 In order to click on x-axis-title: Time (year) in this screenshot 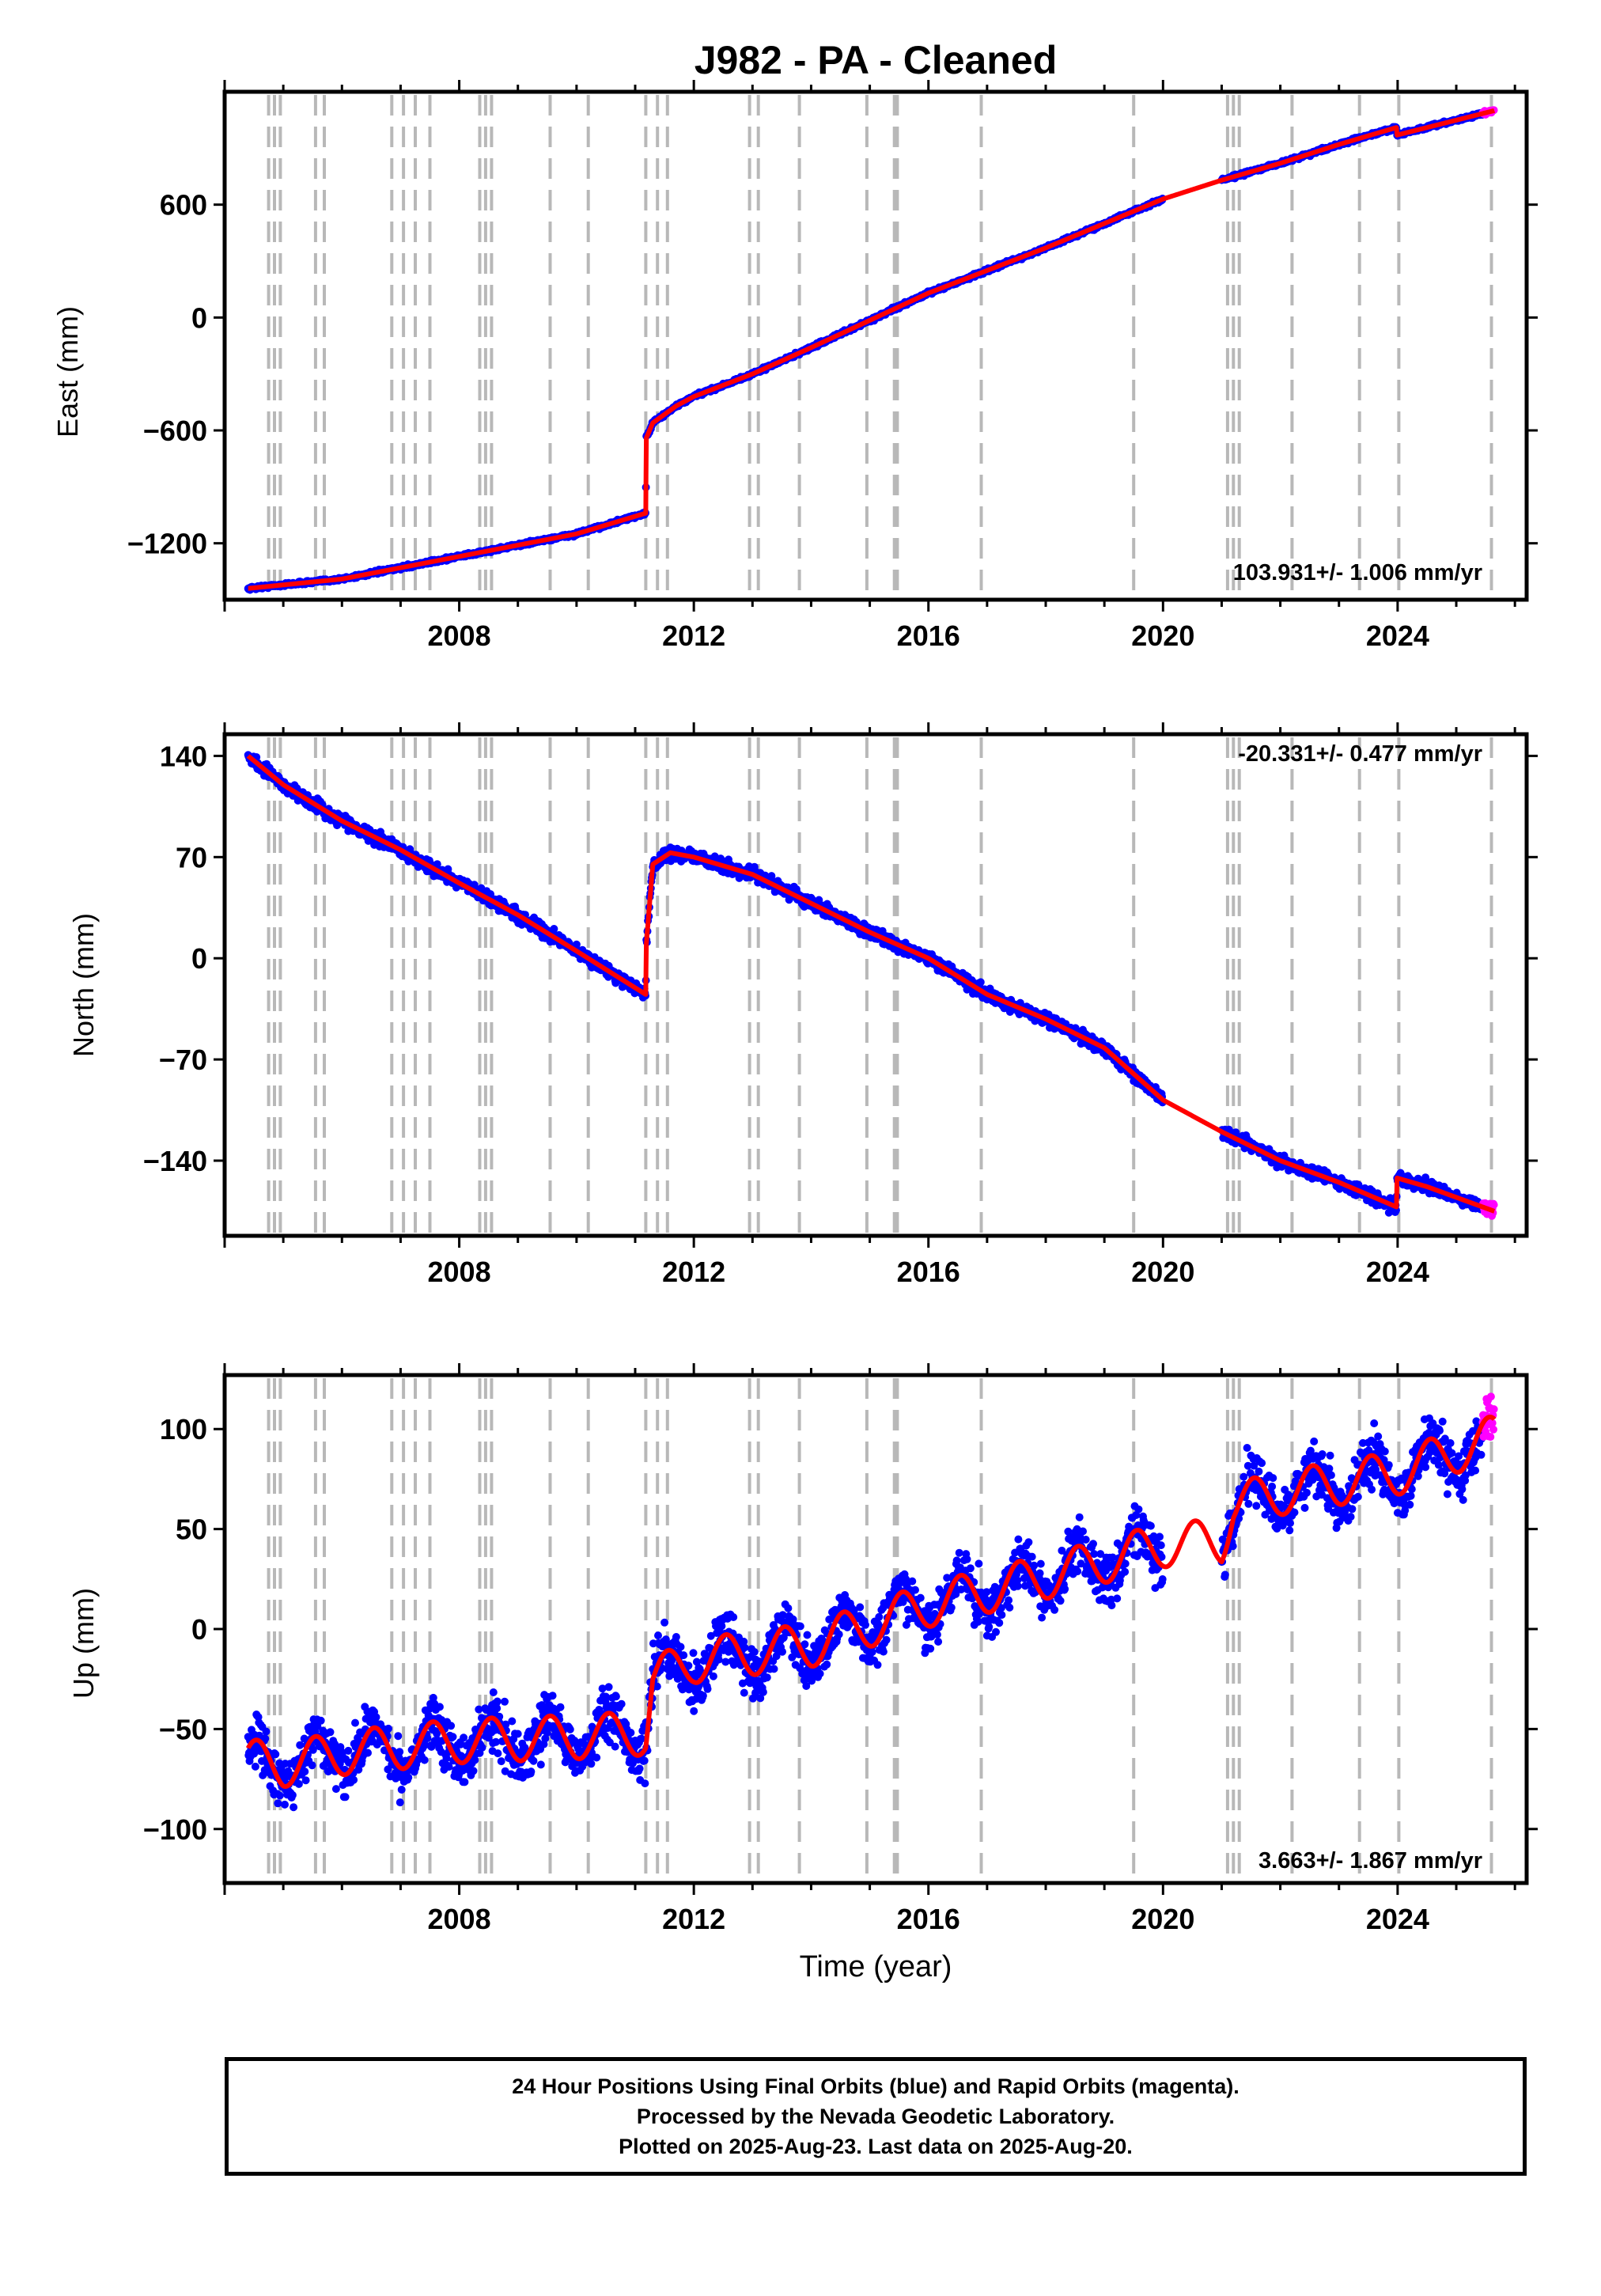, I will do `click(876, 1967)`.